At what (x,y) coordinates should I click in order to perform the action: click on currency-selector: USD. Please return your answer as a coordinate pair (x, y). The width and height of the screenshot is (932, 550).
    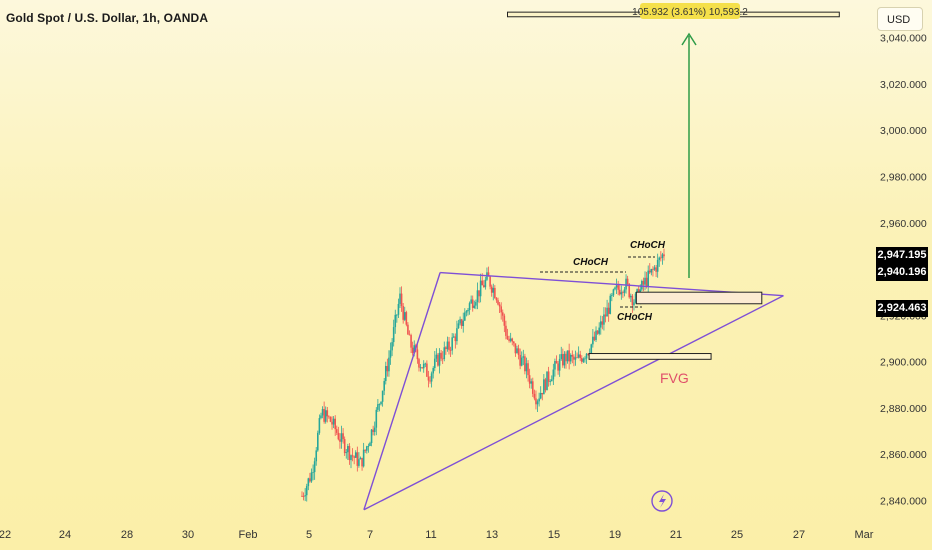
    Looking at the image, I should click on (900, 19).